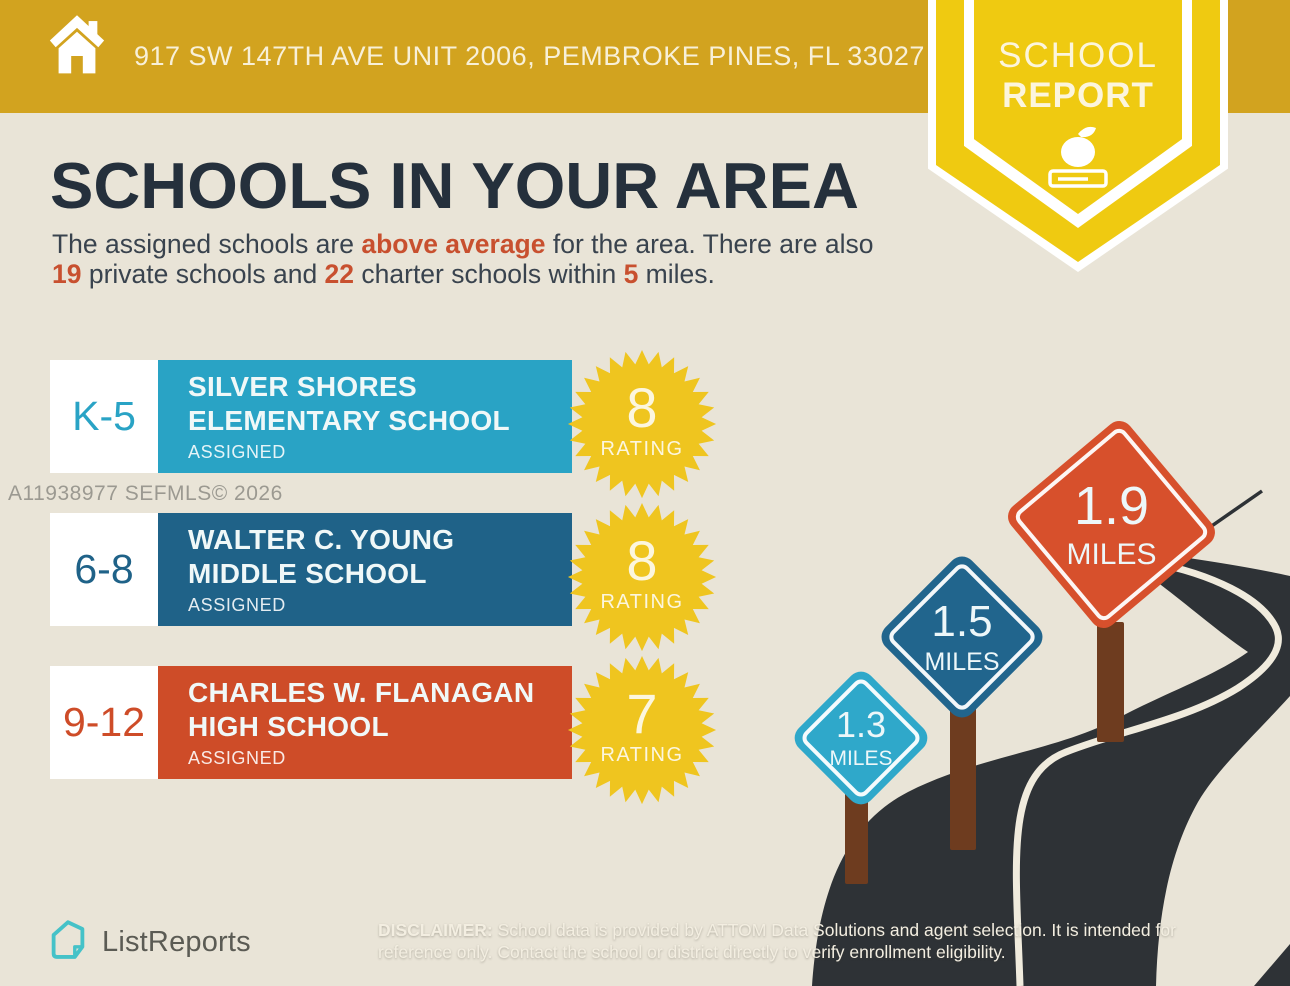 The width and height of the screenshot is (1290, 986). I want to click on school-bar: WALTER C. YOUNG MIDDLE SCHOOL ASSIGNED, so click(365, 569).